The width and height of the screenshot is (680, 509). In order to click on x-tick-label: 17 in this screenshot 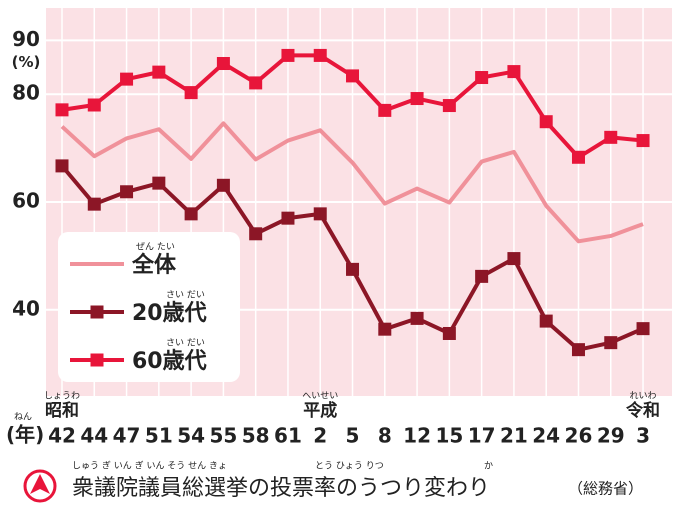, I will do `click(482, 436)`.